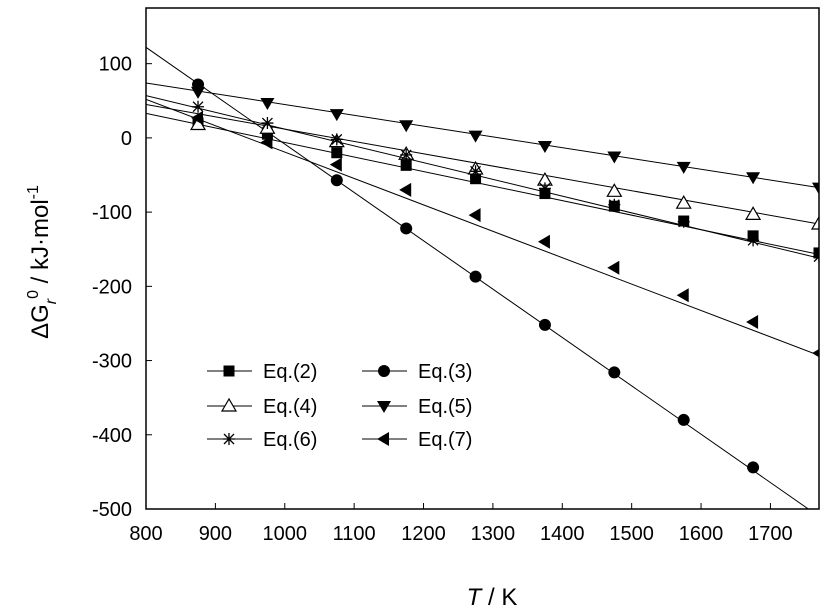 The image size is (827, 610). What do you see at coordinates (562, 534) in the screenshot?
I see `x-tick-label: 1400` at bounding box center [562, 534].